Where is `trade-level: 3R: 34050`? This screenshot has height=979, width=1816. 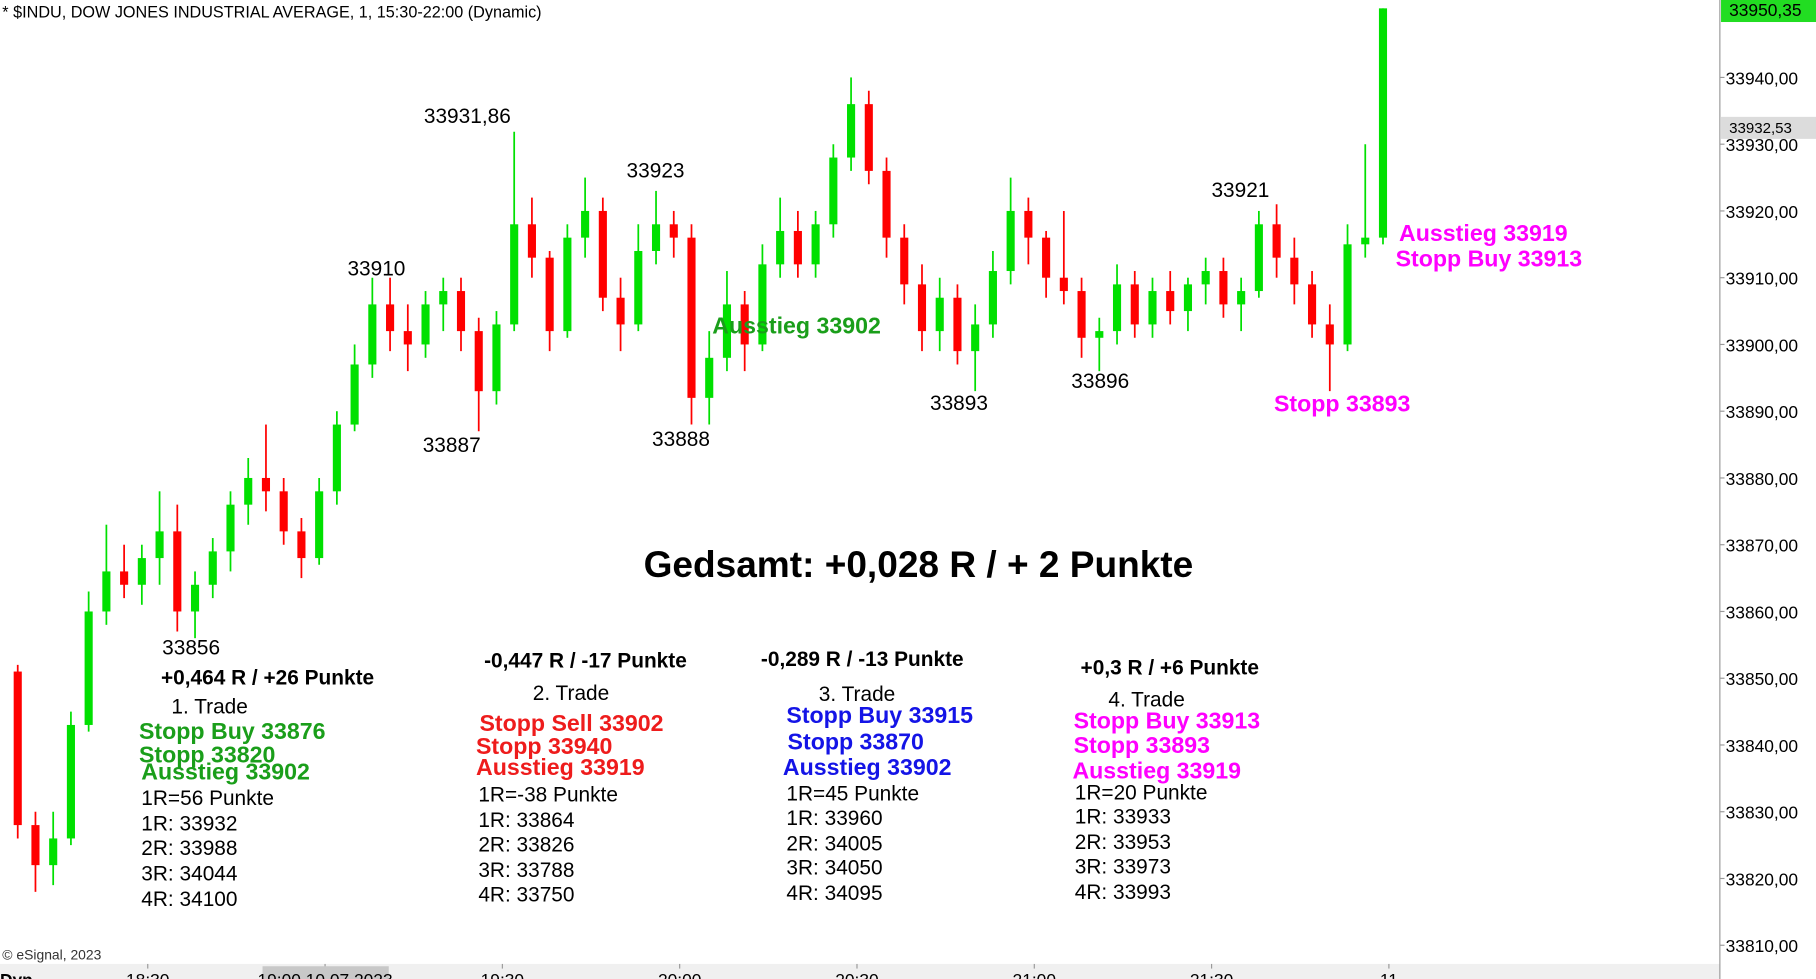 trade-level: 3R: 34050 is located at coordinates (834, 868).